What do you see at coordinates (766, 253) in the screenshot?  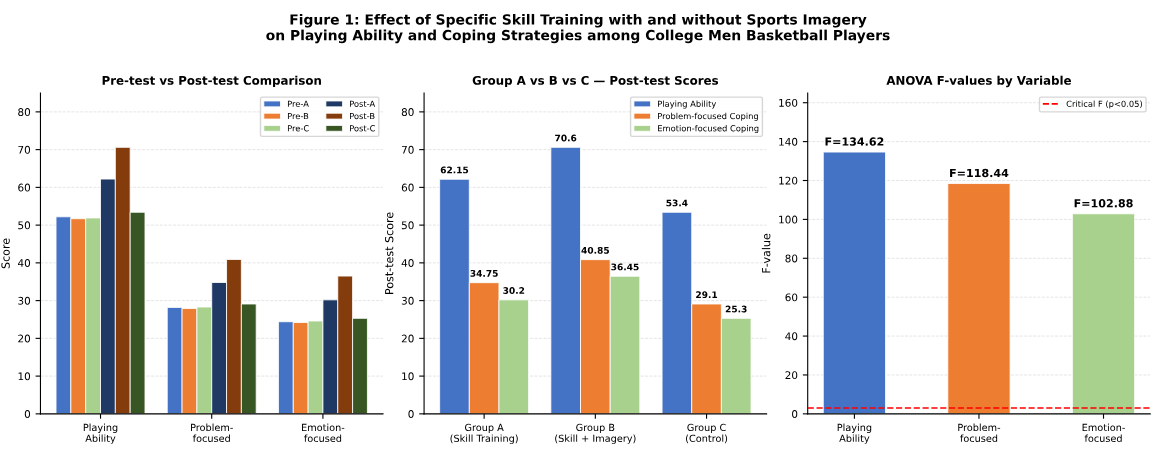 I see `y-axis-title: F-value` at bounding box center [766, 253].